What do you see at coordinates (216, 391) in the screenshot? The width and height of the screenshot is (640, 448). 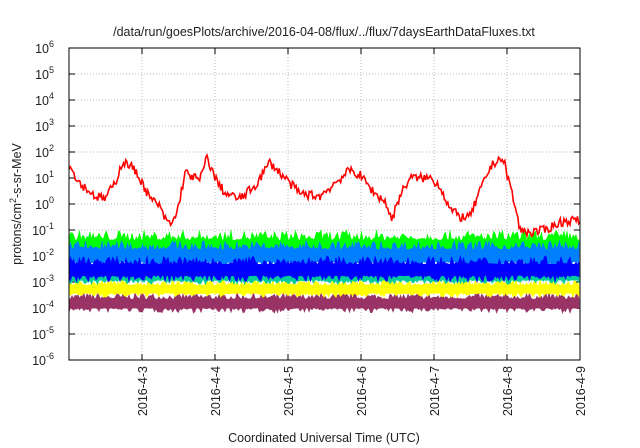 I see `x-tick-label: 2016-4-4` at bounding box center [216, 391].